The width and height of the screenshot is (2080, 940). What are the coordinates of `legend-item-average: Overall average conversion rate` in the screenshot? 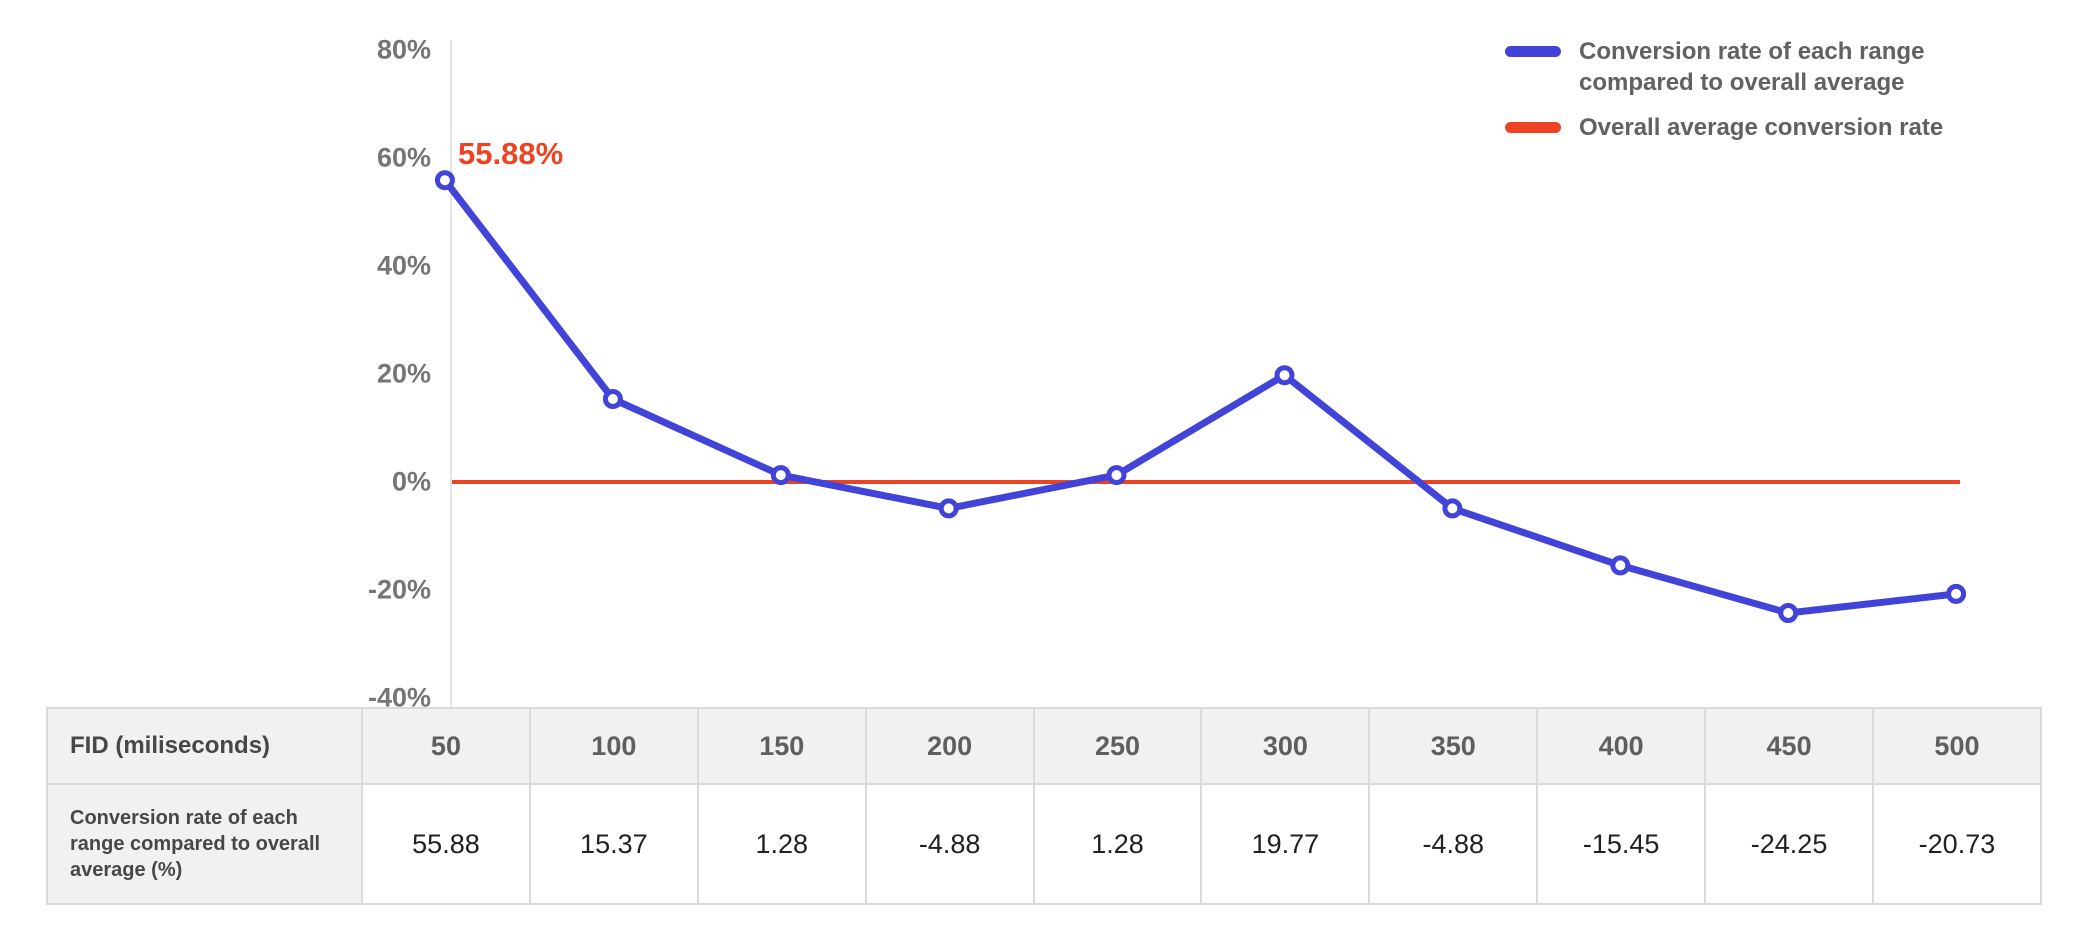 It's located at (1724, 127).